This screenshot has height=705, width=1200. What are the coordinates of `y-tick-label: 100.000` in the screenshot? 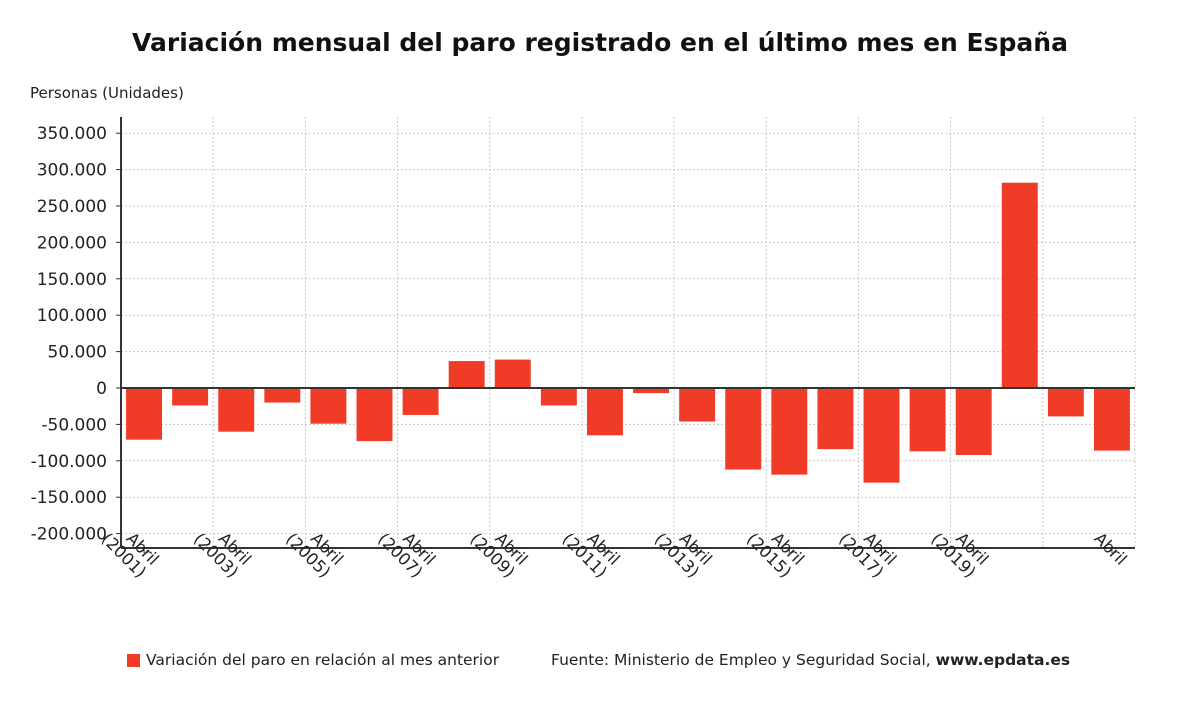 It's located at (72, 316).